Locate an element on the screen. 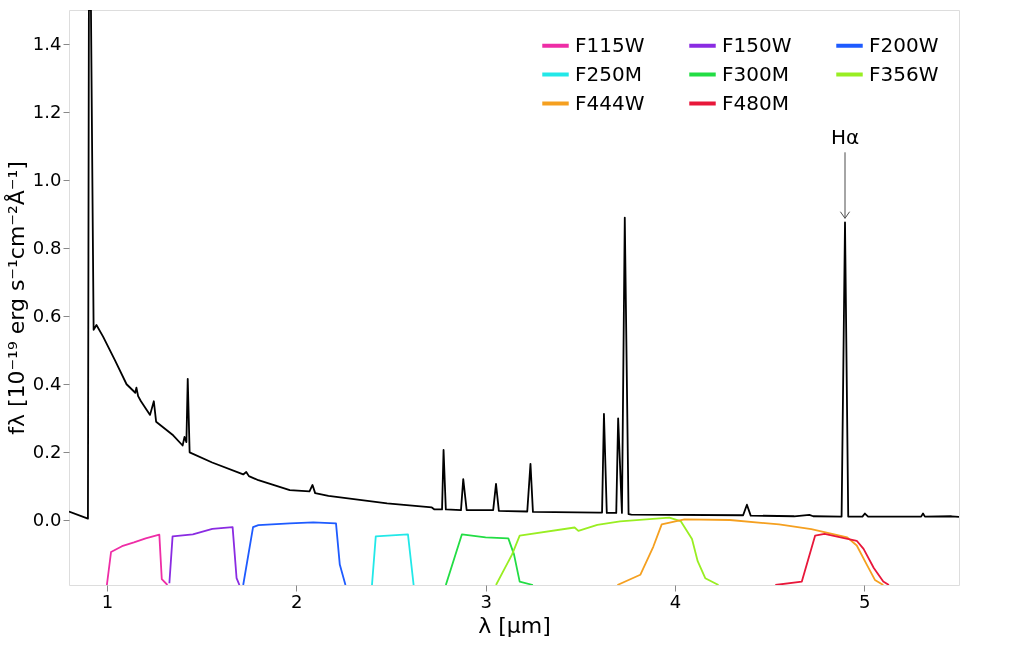 Image resolution: width=1010 pixels, height=661 pixels. legend-label: F356W is located at coordinates (904, 73).